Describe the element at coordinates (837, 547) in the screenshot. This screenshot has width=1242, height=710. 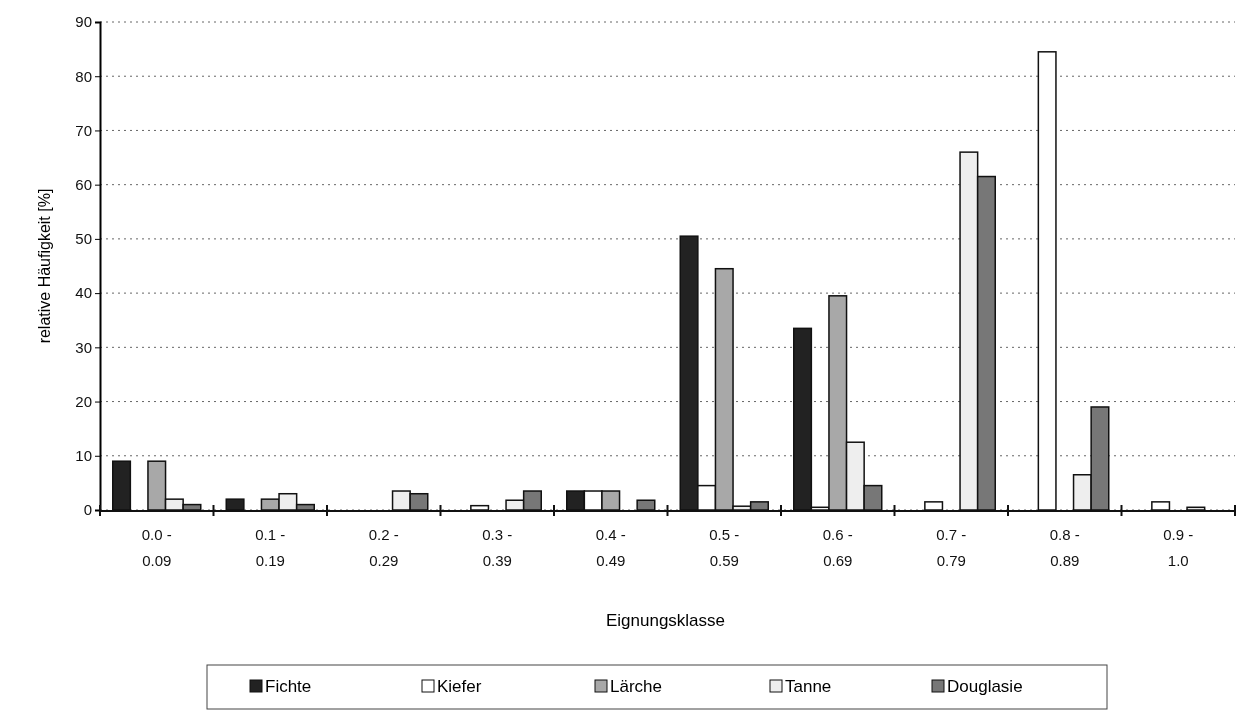
I see `x-tick-label: 0.6 - 0.69` at that location.